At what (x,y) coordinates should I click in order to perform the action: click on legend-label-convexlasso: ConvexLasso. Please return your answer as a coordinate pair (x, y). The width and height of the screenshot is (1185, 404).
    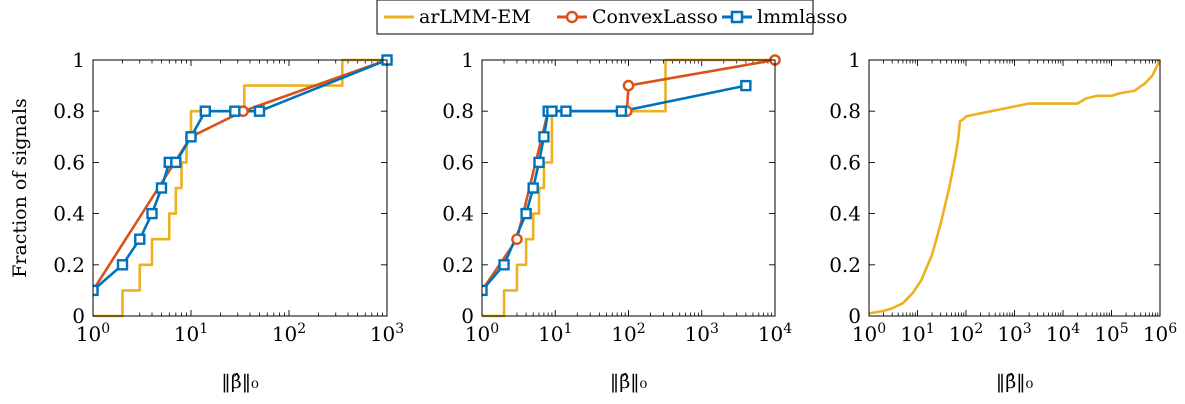
    Looking at the image, I should click on (655, 17).